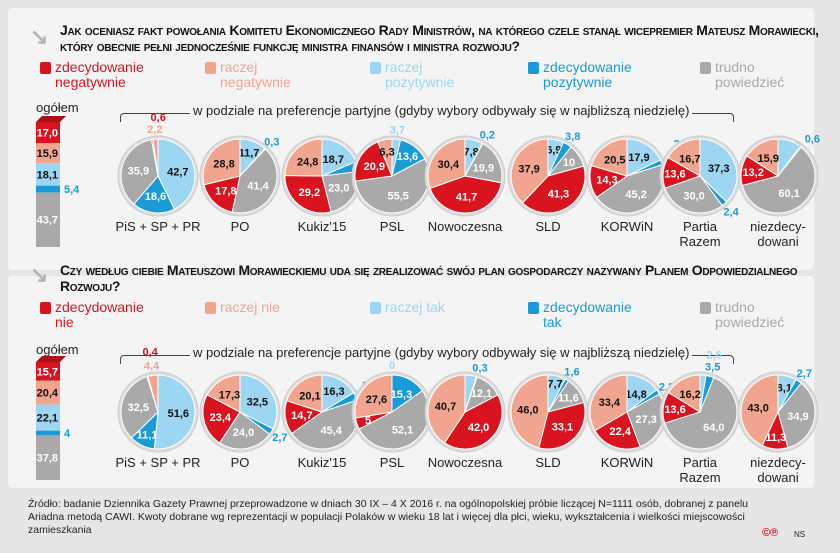 This screenshot has width=840, height=553. I want to click on legend-label: zdecydowanie nie, so click(99, 314).